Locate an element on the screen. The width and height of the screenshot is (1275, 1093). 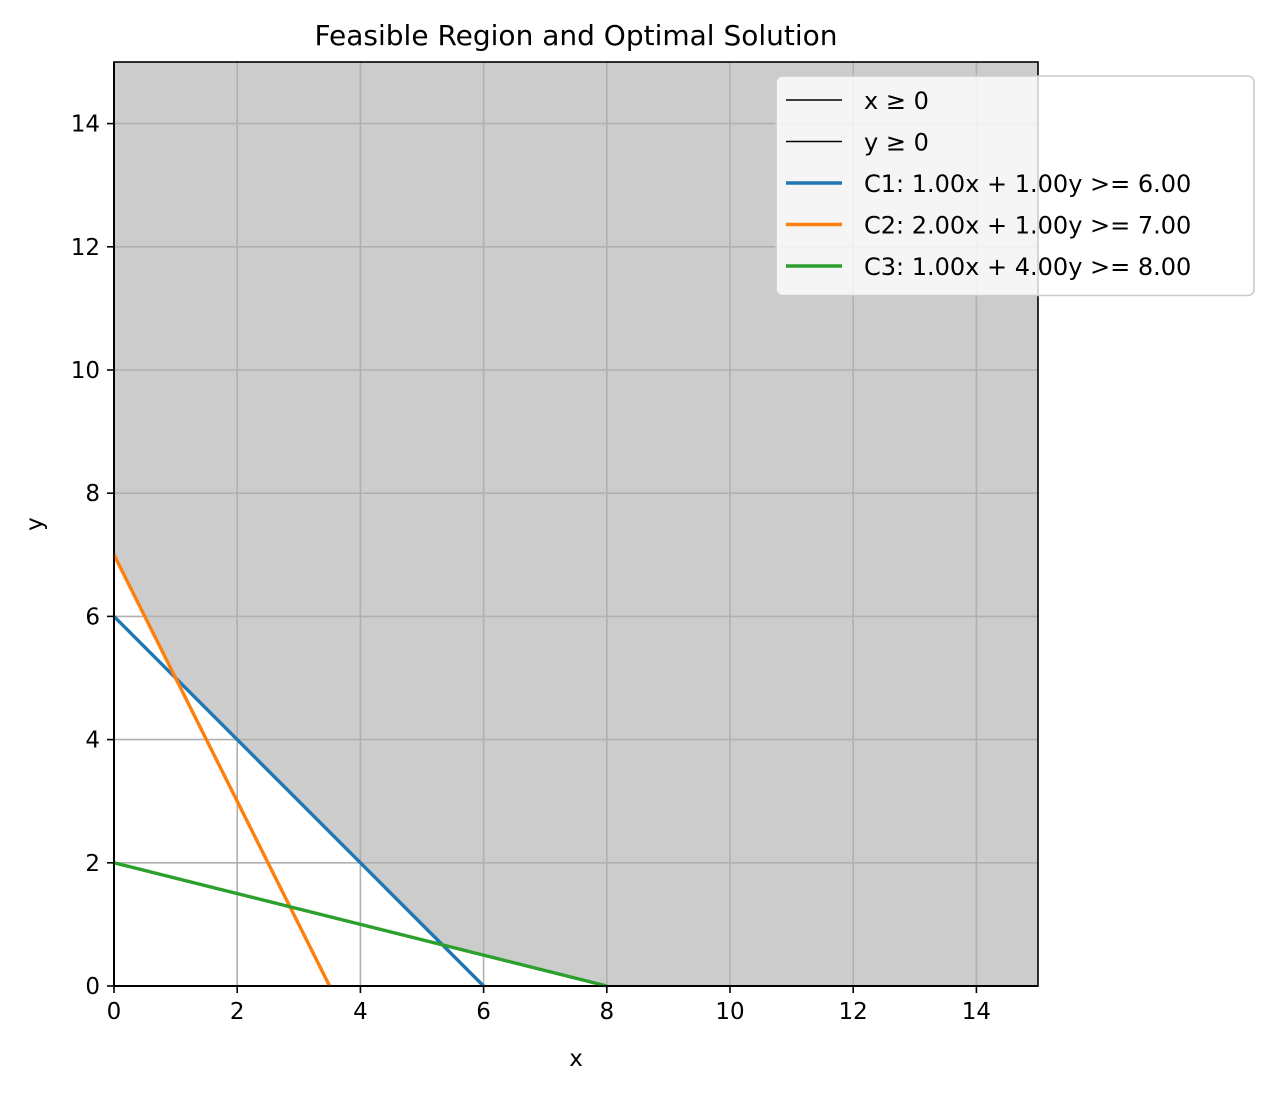
y-tick-label: 0 is located at coordinates (92, 987).